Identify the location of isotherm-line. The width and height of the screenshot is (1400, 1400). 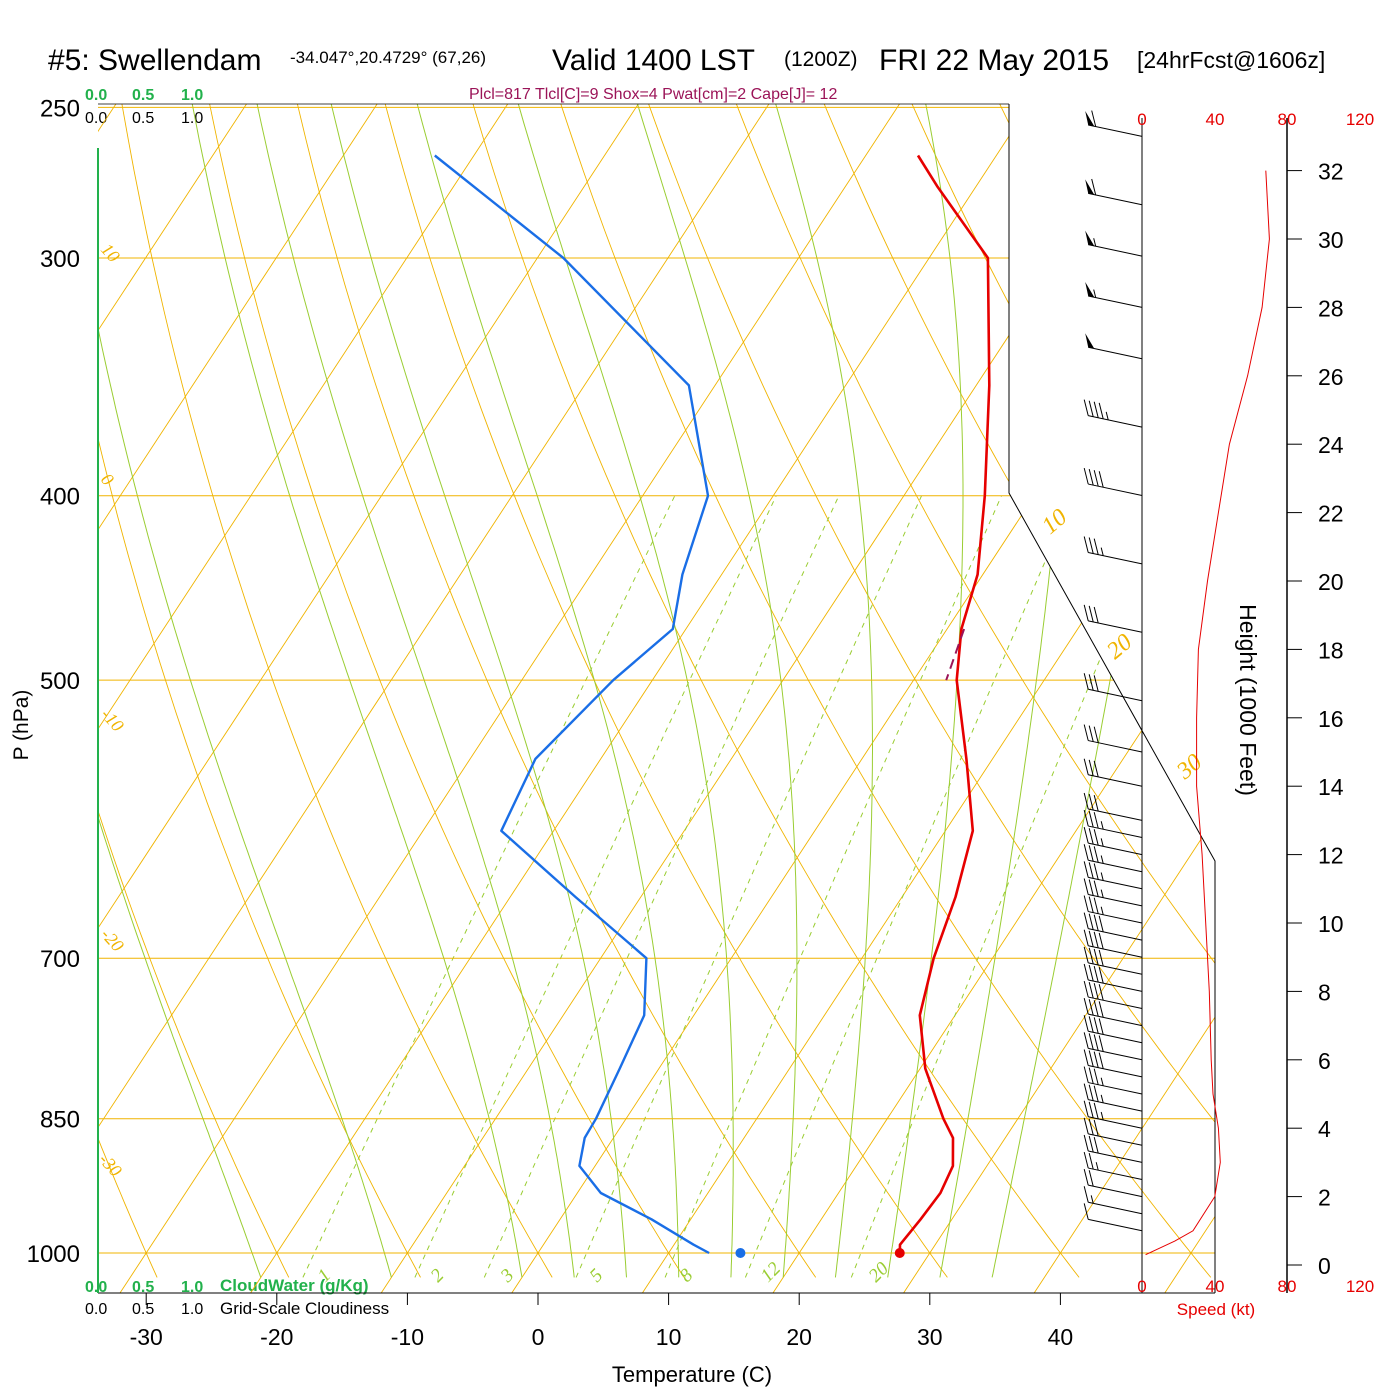
(1122, 698).